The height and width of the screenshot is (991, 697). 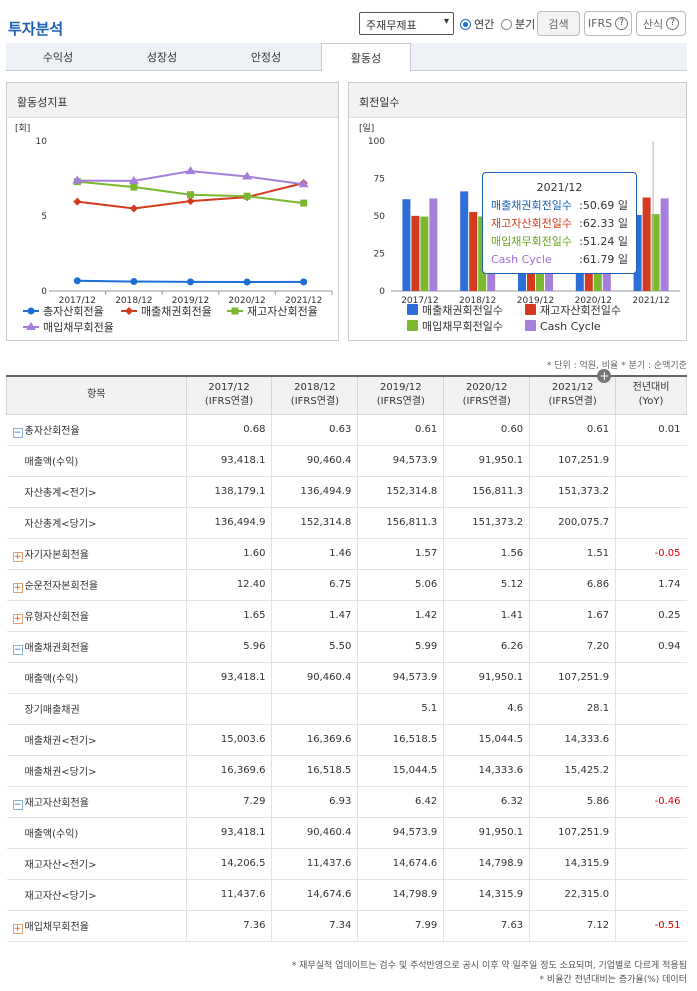 What do you see at coordinates (486, 895) in the screenshot?
I see `value-cell: 14,315.9` at bounding box center [486, 895].